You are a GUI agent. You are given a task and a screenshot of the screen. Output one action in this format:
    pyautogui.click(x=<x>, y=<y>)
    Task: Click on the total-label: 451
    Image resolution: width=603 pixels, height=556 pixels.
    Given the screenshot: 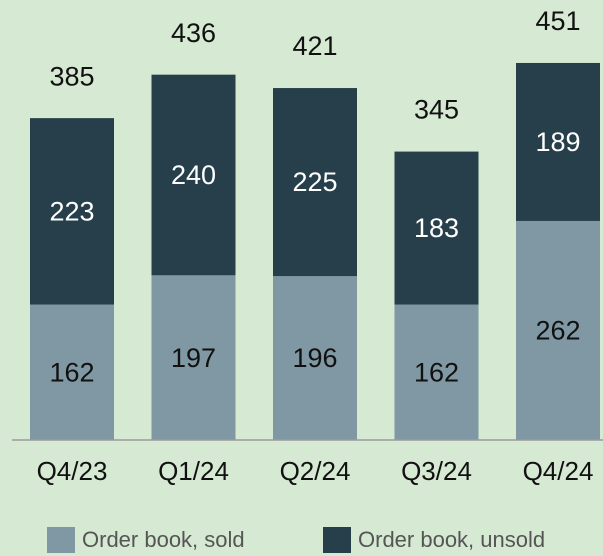 What is the action you would take?
    pyautogui.click(x=557, y=21)
    